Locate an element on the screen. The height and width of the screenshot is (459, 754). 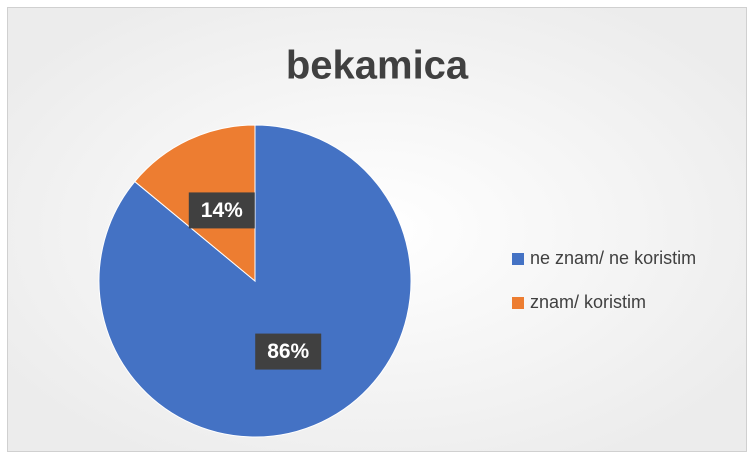
legend-label: znam/ koristim is located at coordinates (588, 302).